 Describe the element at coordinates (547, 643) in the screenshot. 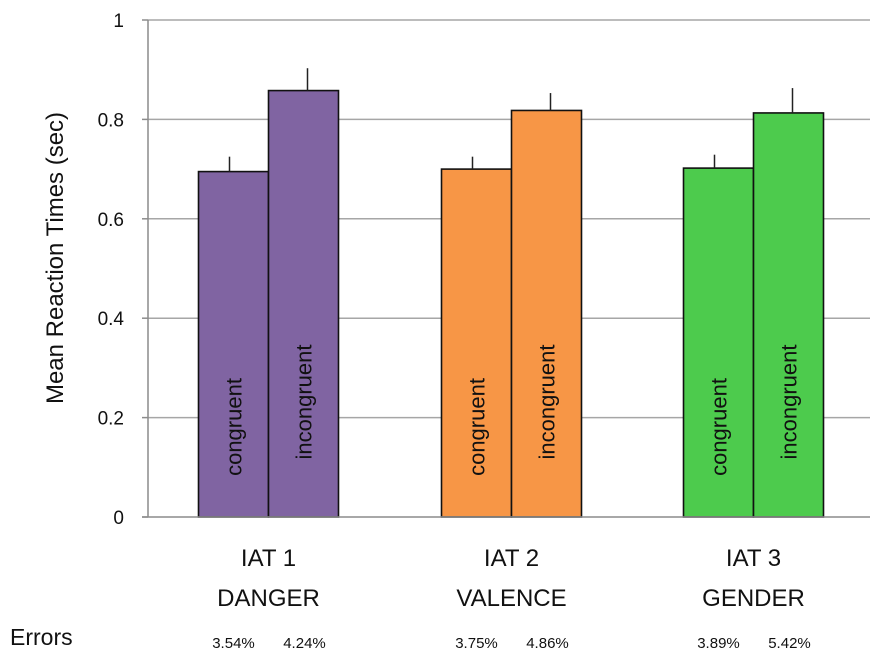

I see `error-rate: 4.86%` at that location.